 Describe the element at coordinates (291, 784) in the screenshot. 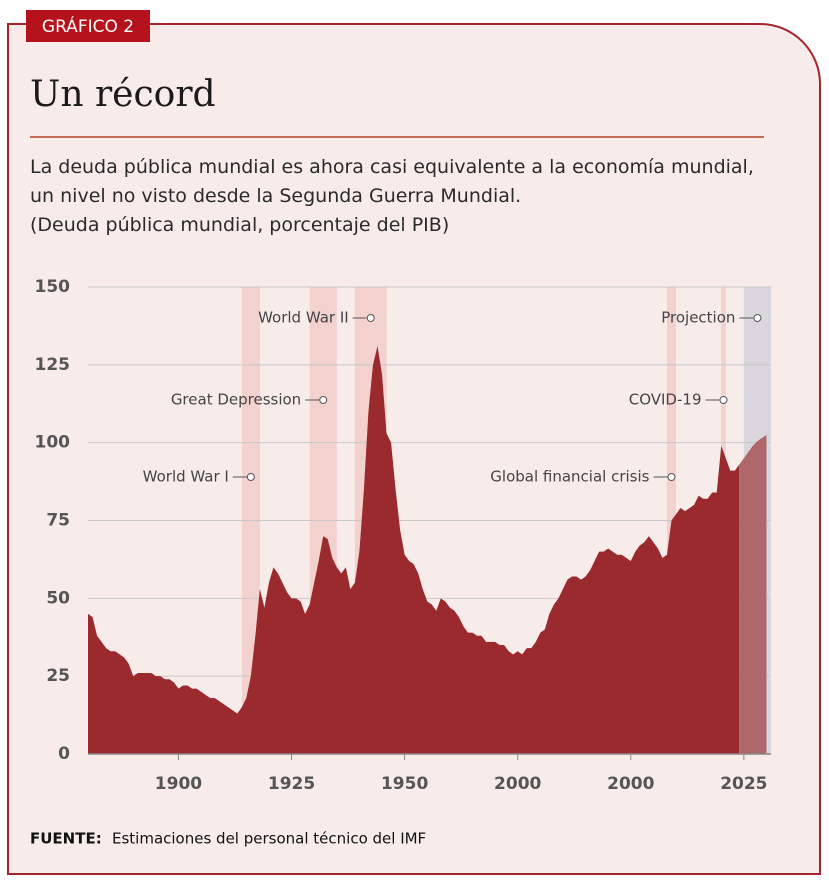

I see `x-tick-label: 1925` at that location.